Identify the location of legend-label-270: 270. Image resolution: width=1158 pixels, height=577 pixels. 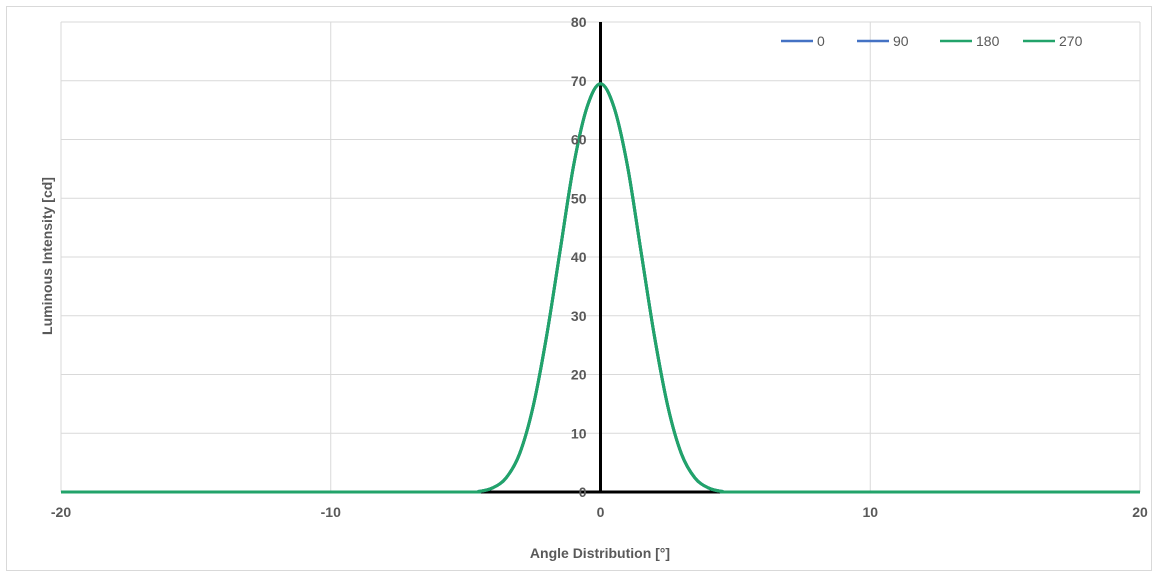
(1071, 41).